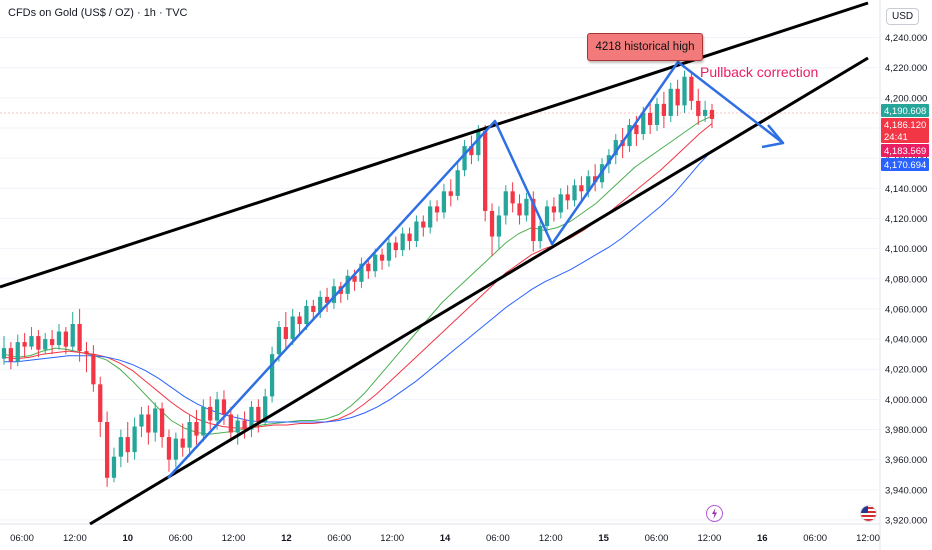 The height and width of the screenshot is (550, 932). I want to click on price-tick-label: 4,220.000, so click(906, 68).